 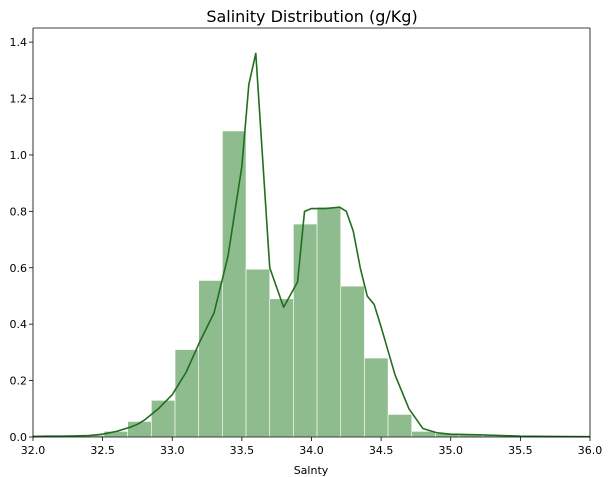 What do you see at coordinates (19, 268) in the screenshot?
I see `y-tick-label: 0.6` at bounding box center [19, 268].